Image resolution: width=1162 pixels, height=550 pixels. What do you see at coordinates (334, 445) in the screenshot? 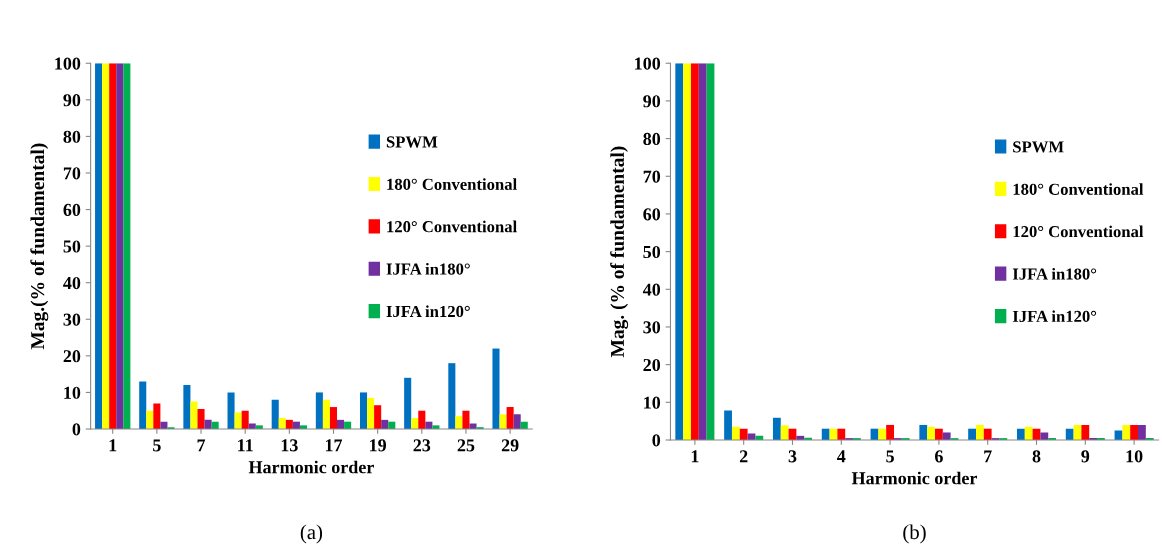
I see `x-tick-label: 17` at bounding box center [334, 445].